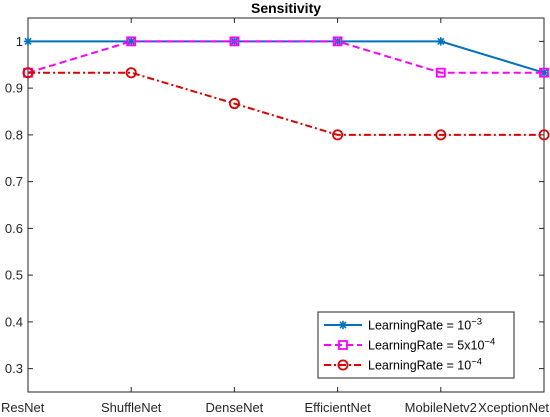 This screenshot has width=550, height=417. What do you see at coordinates (14, 88) in the screenshot?
I see `y-tick-label: 0.9` at bounding box center [14, 88].